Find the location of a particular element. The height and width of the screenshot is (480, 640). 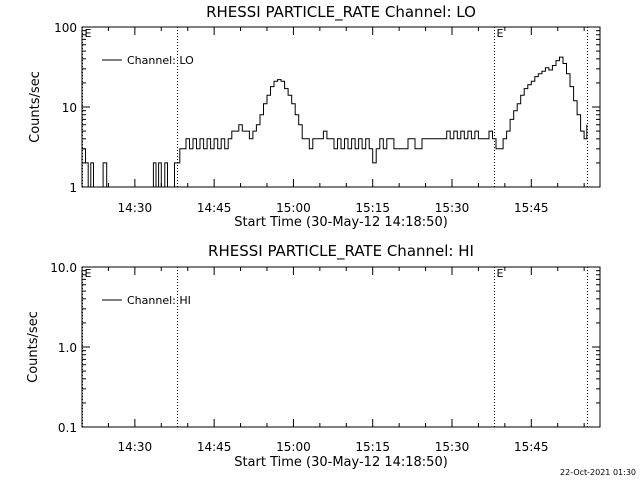

y-tick-label: 100 is located at coordinates (65, 28).